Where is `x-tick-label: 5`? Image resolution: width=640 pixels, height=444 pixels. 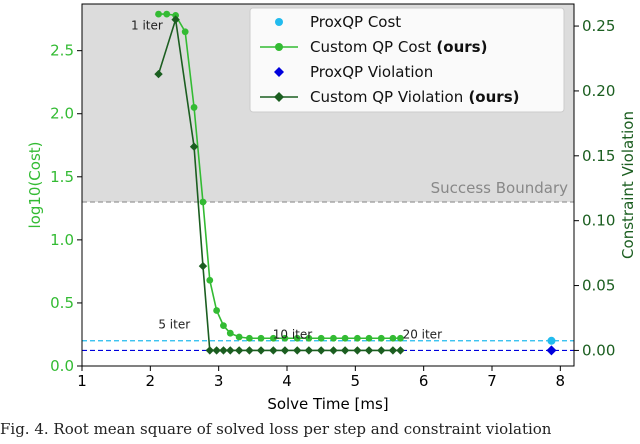 x-tick-label: 5 is located at coordinates (356, 381).